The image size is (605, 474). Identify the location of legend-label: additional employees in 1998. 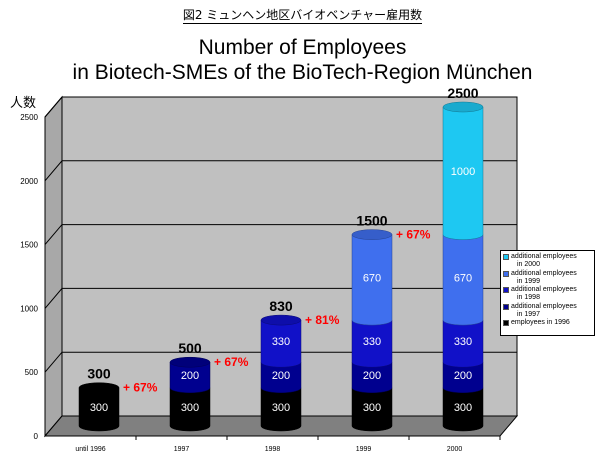
(544, 293).